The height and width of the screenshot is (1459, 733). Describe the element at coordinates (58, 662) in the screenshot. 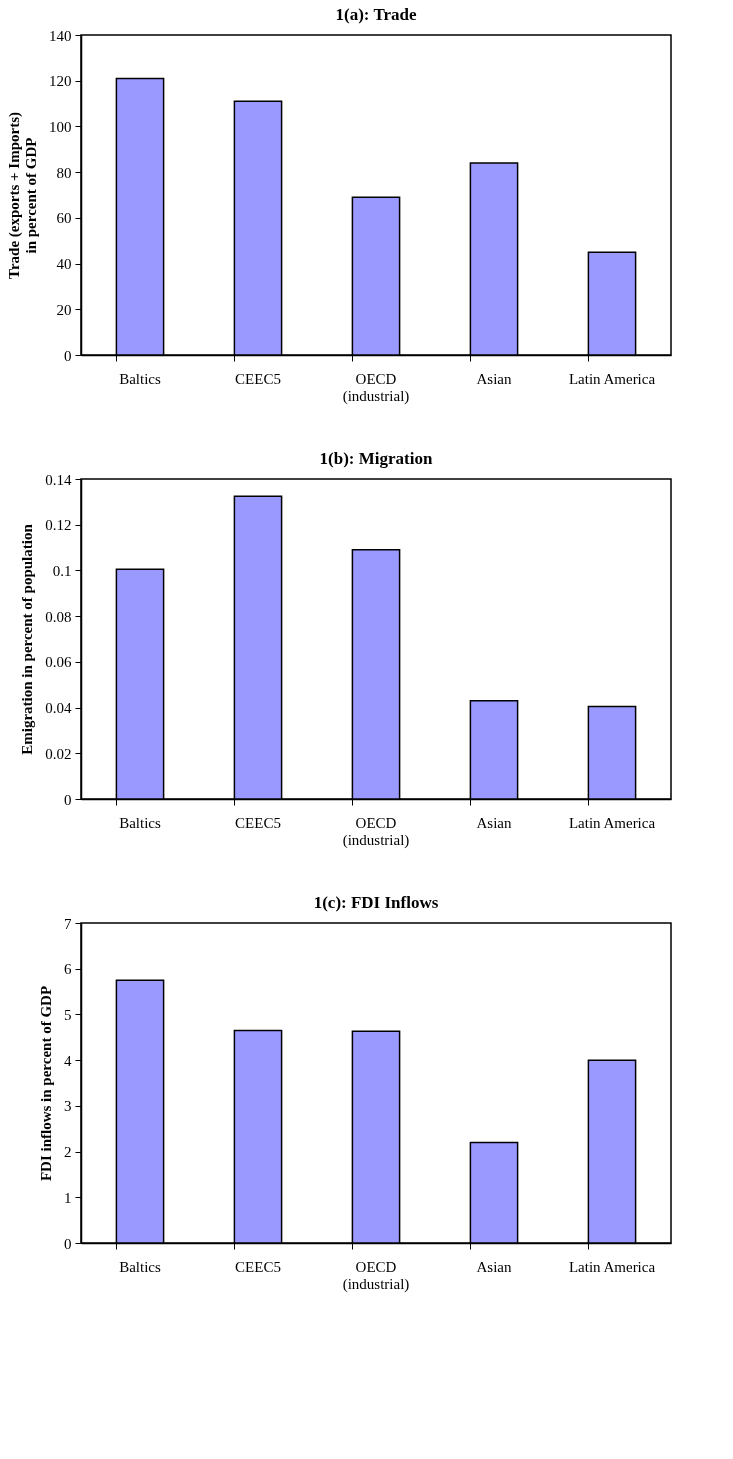

I see `y-tick-label: 0.06` at that location.